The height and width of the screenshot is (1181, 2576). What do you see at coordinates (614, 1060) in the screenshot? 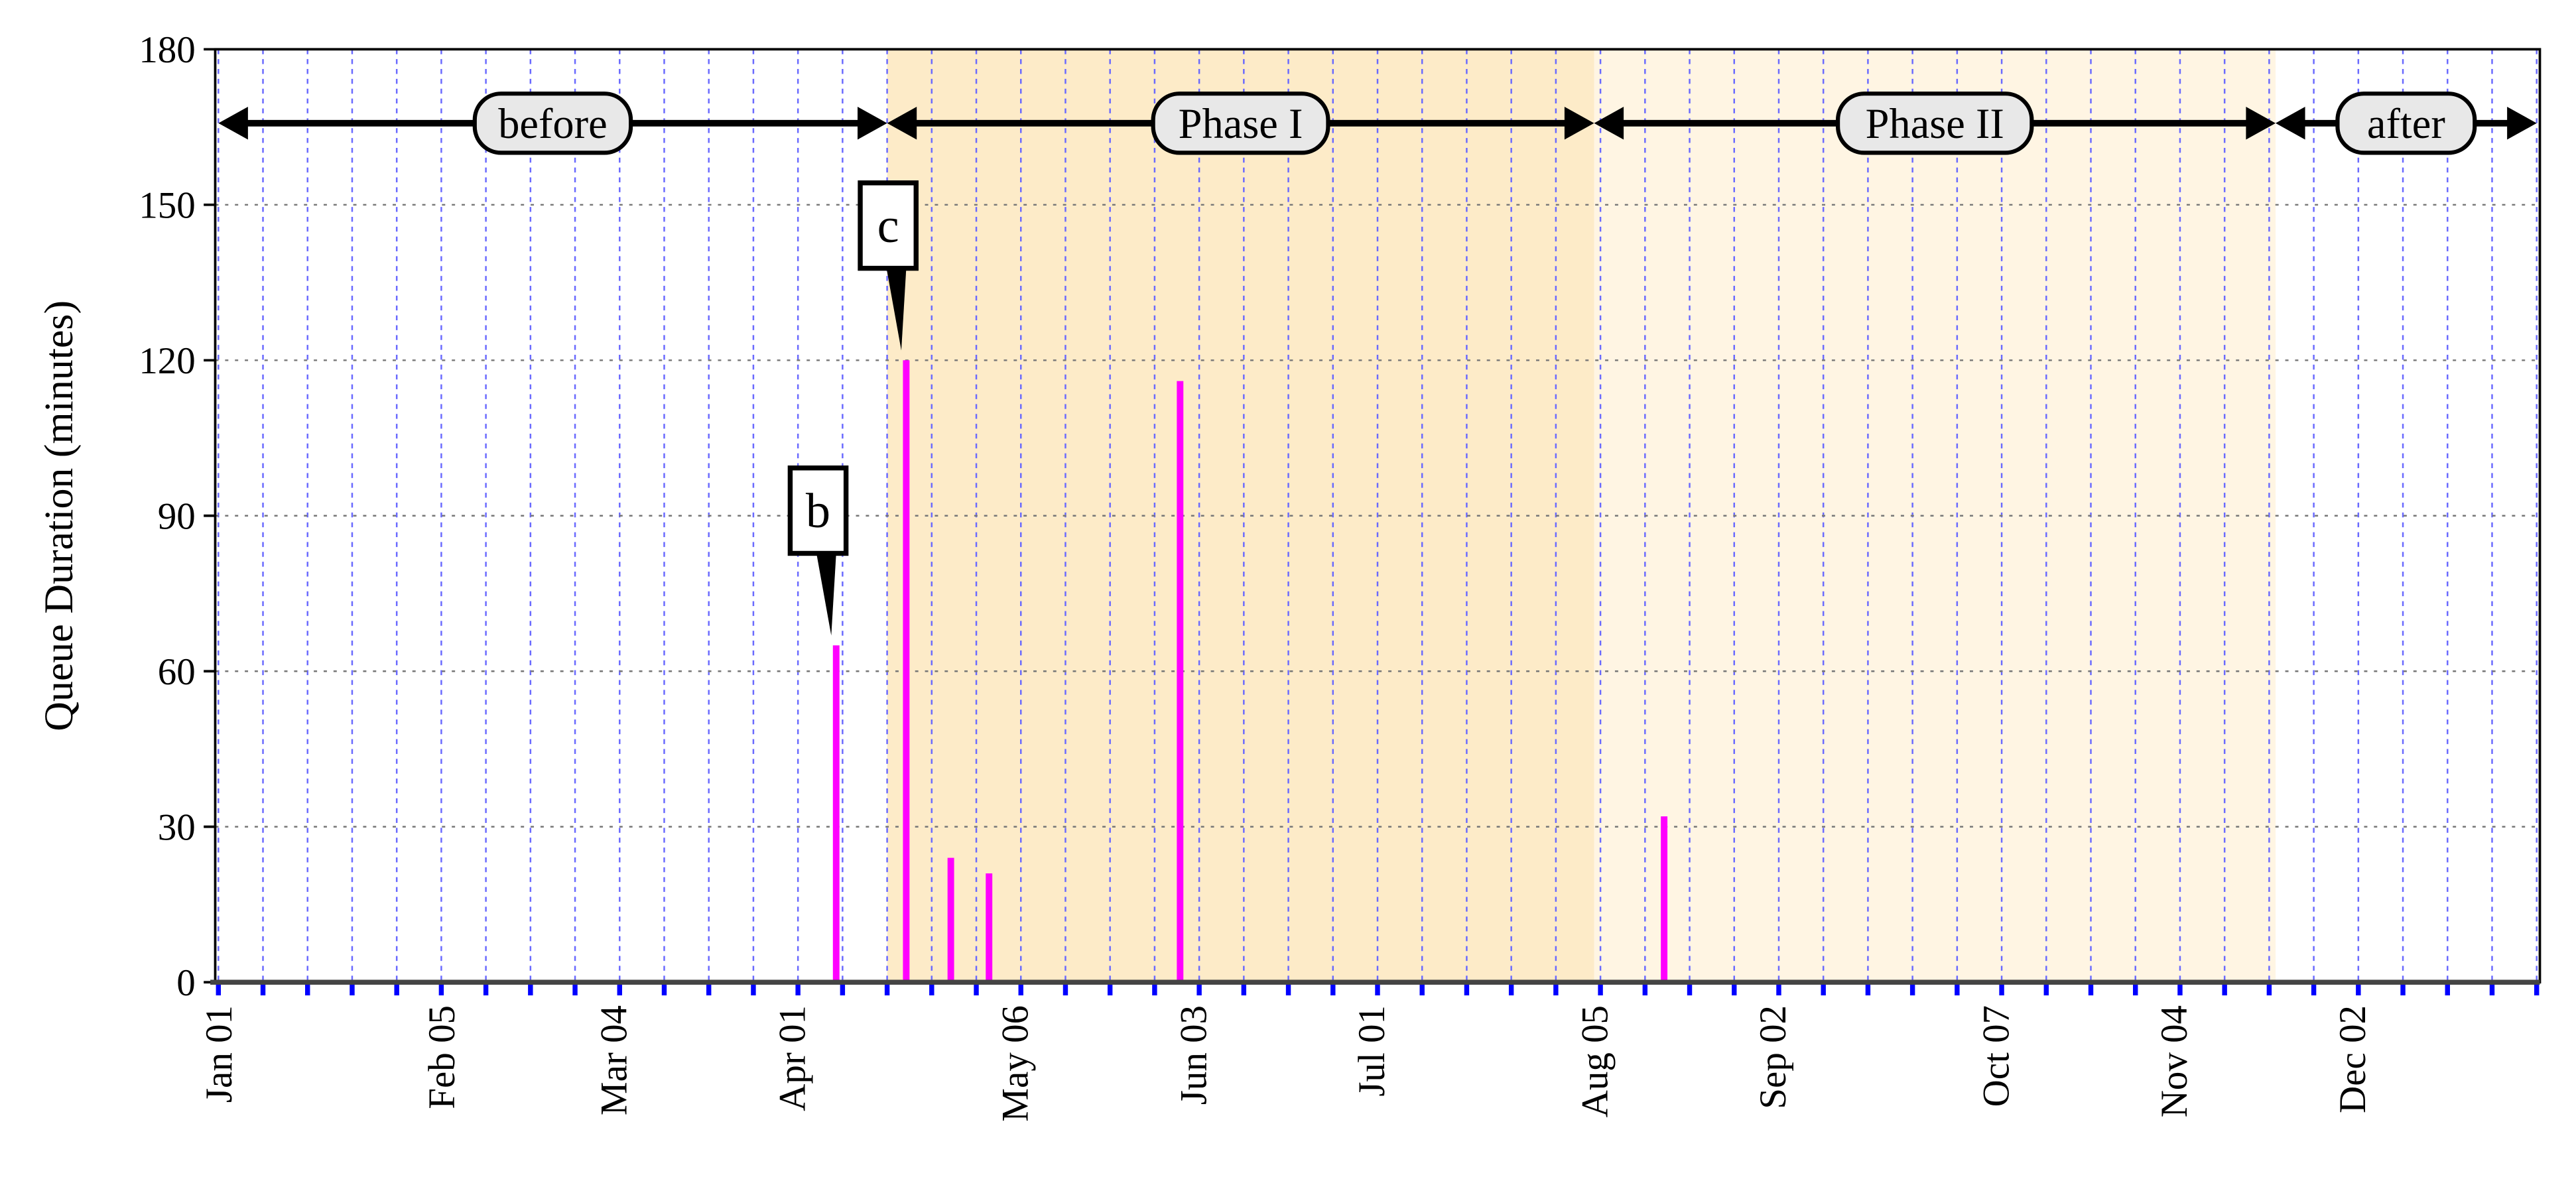
I see `x-tick-label: Mar 04` at bounding box center [614, 1060].